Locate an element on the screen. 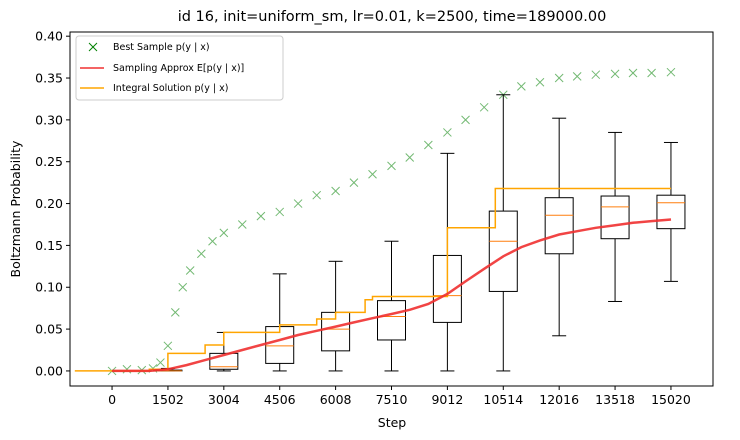 The image size is (740, 440). x-tick-label: 7510 is located at coordinates (392, 399).